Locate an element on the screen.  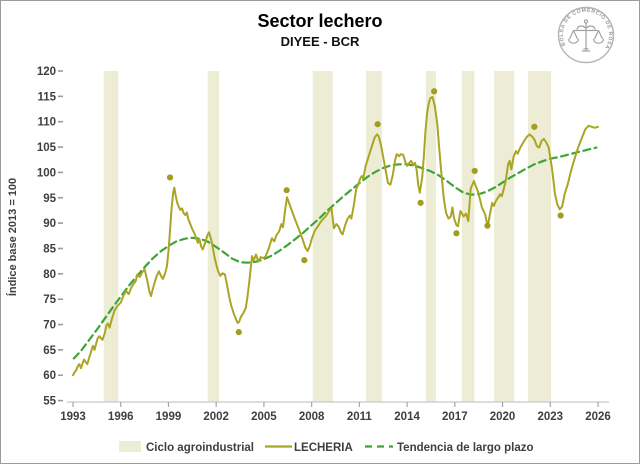
page-subtitle: DIYEE - BCR is located at coordinates (320, 41).